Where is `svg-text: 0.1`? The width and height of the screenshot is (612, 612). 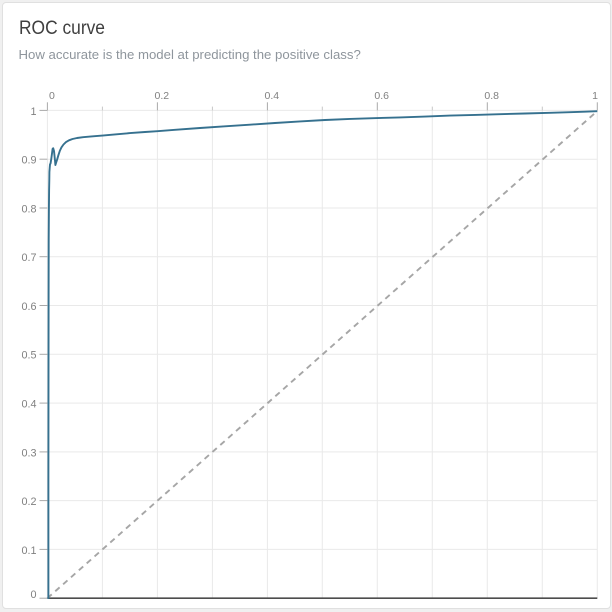 svg-text: 0.1 is located at coordinates (28, 551).